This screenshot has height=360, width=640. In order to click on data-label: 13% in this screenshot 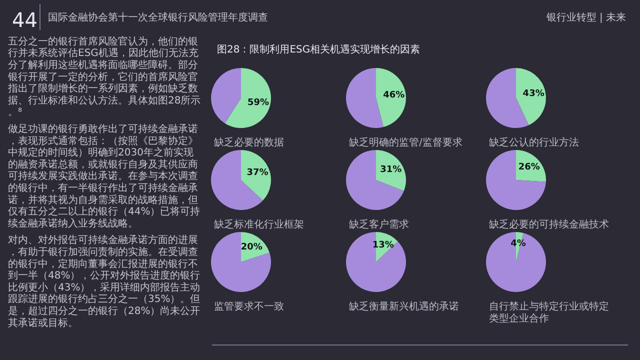, I will do `click(383, 245)`.